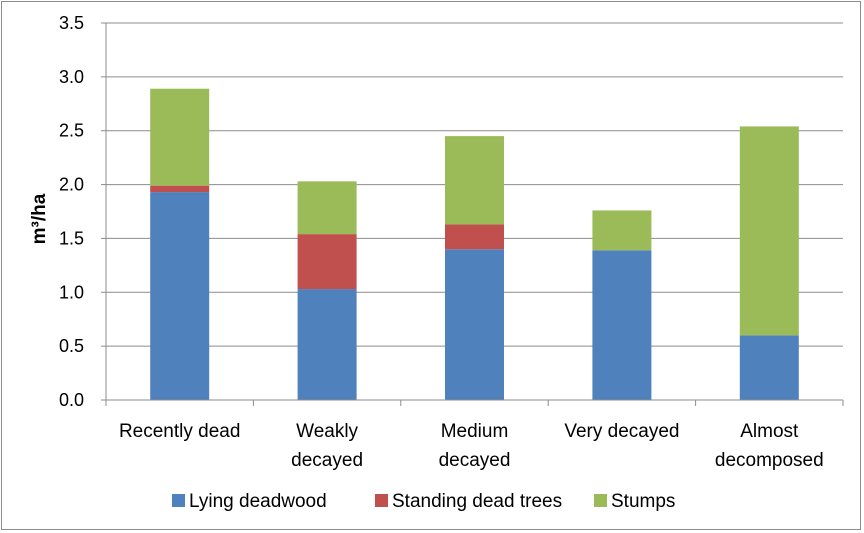 This screenshot has height=533, width=864. What do you see at coordinates (643, 501) in the screenshot?
I see `legend-label: Stumps` at bounding box center [643, 501].